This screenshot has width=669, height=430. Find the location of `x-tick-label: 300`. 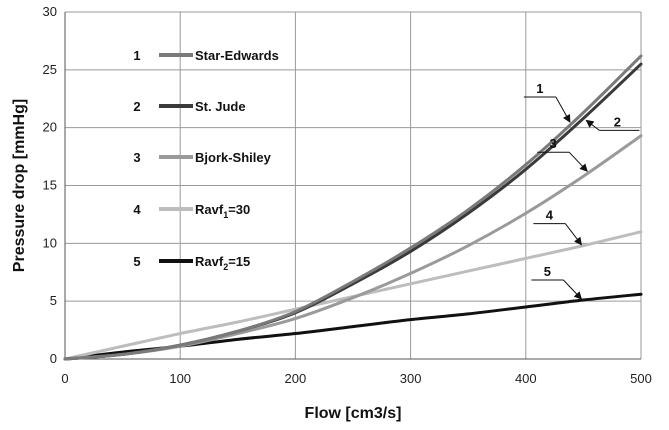

x-tick-label: 300 is located at coordinates (411, 378).